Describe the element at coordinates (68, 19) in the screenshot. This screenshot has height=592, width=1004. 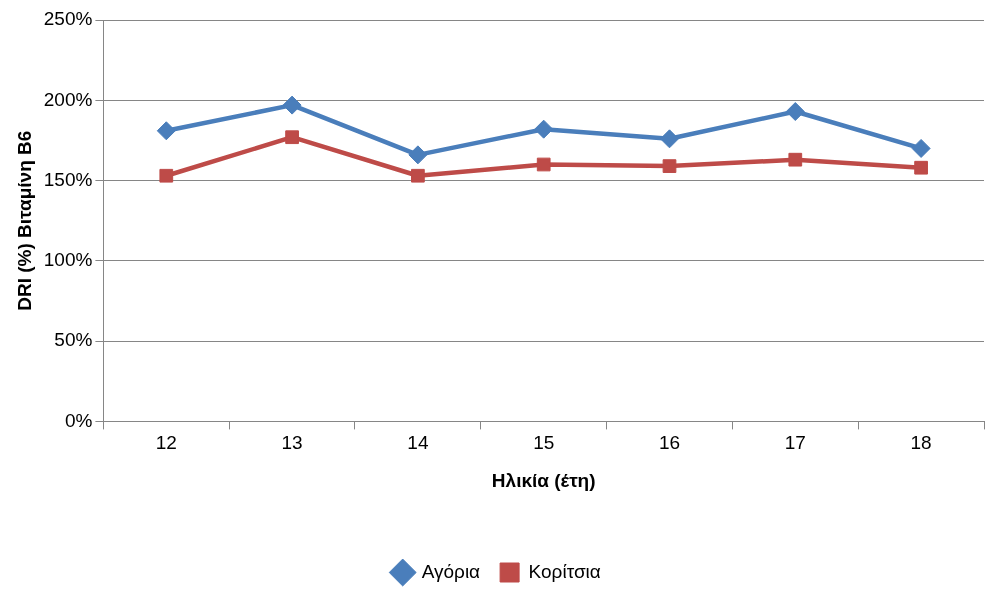
I see `y-tick-label: 250%` at that location.